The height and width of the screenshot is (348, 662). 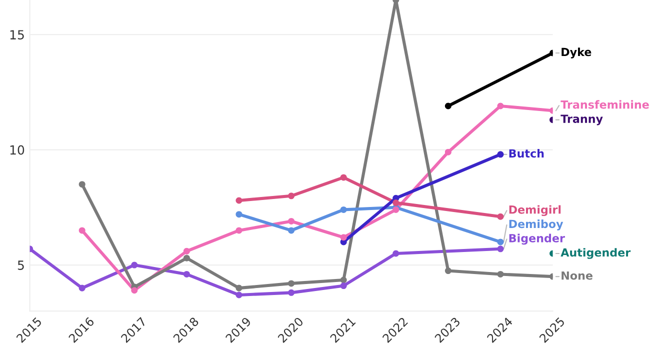 I want to click on y-tick-label: 5, so click(x=21, y=265).